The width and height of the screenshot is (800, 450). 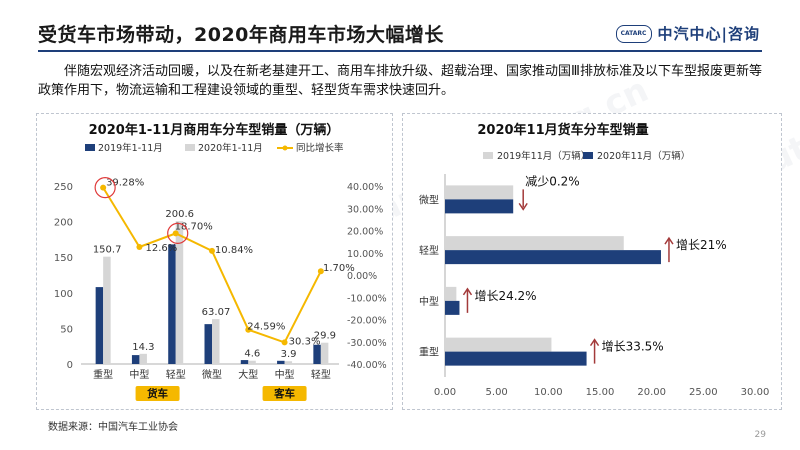 I want to click on group-label: 客车, so click(x=284, y=393).